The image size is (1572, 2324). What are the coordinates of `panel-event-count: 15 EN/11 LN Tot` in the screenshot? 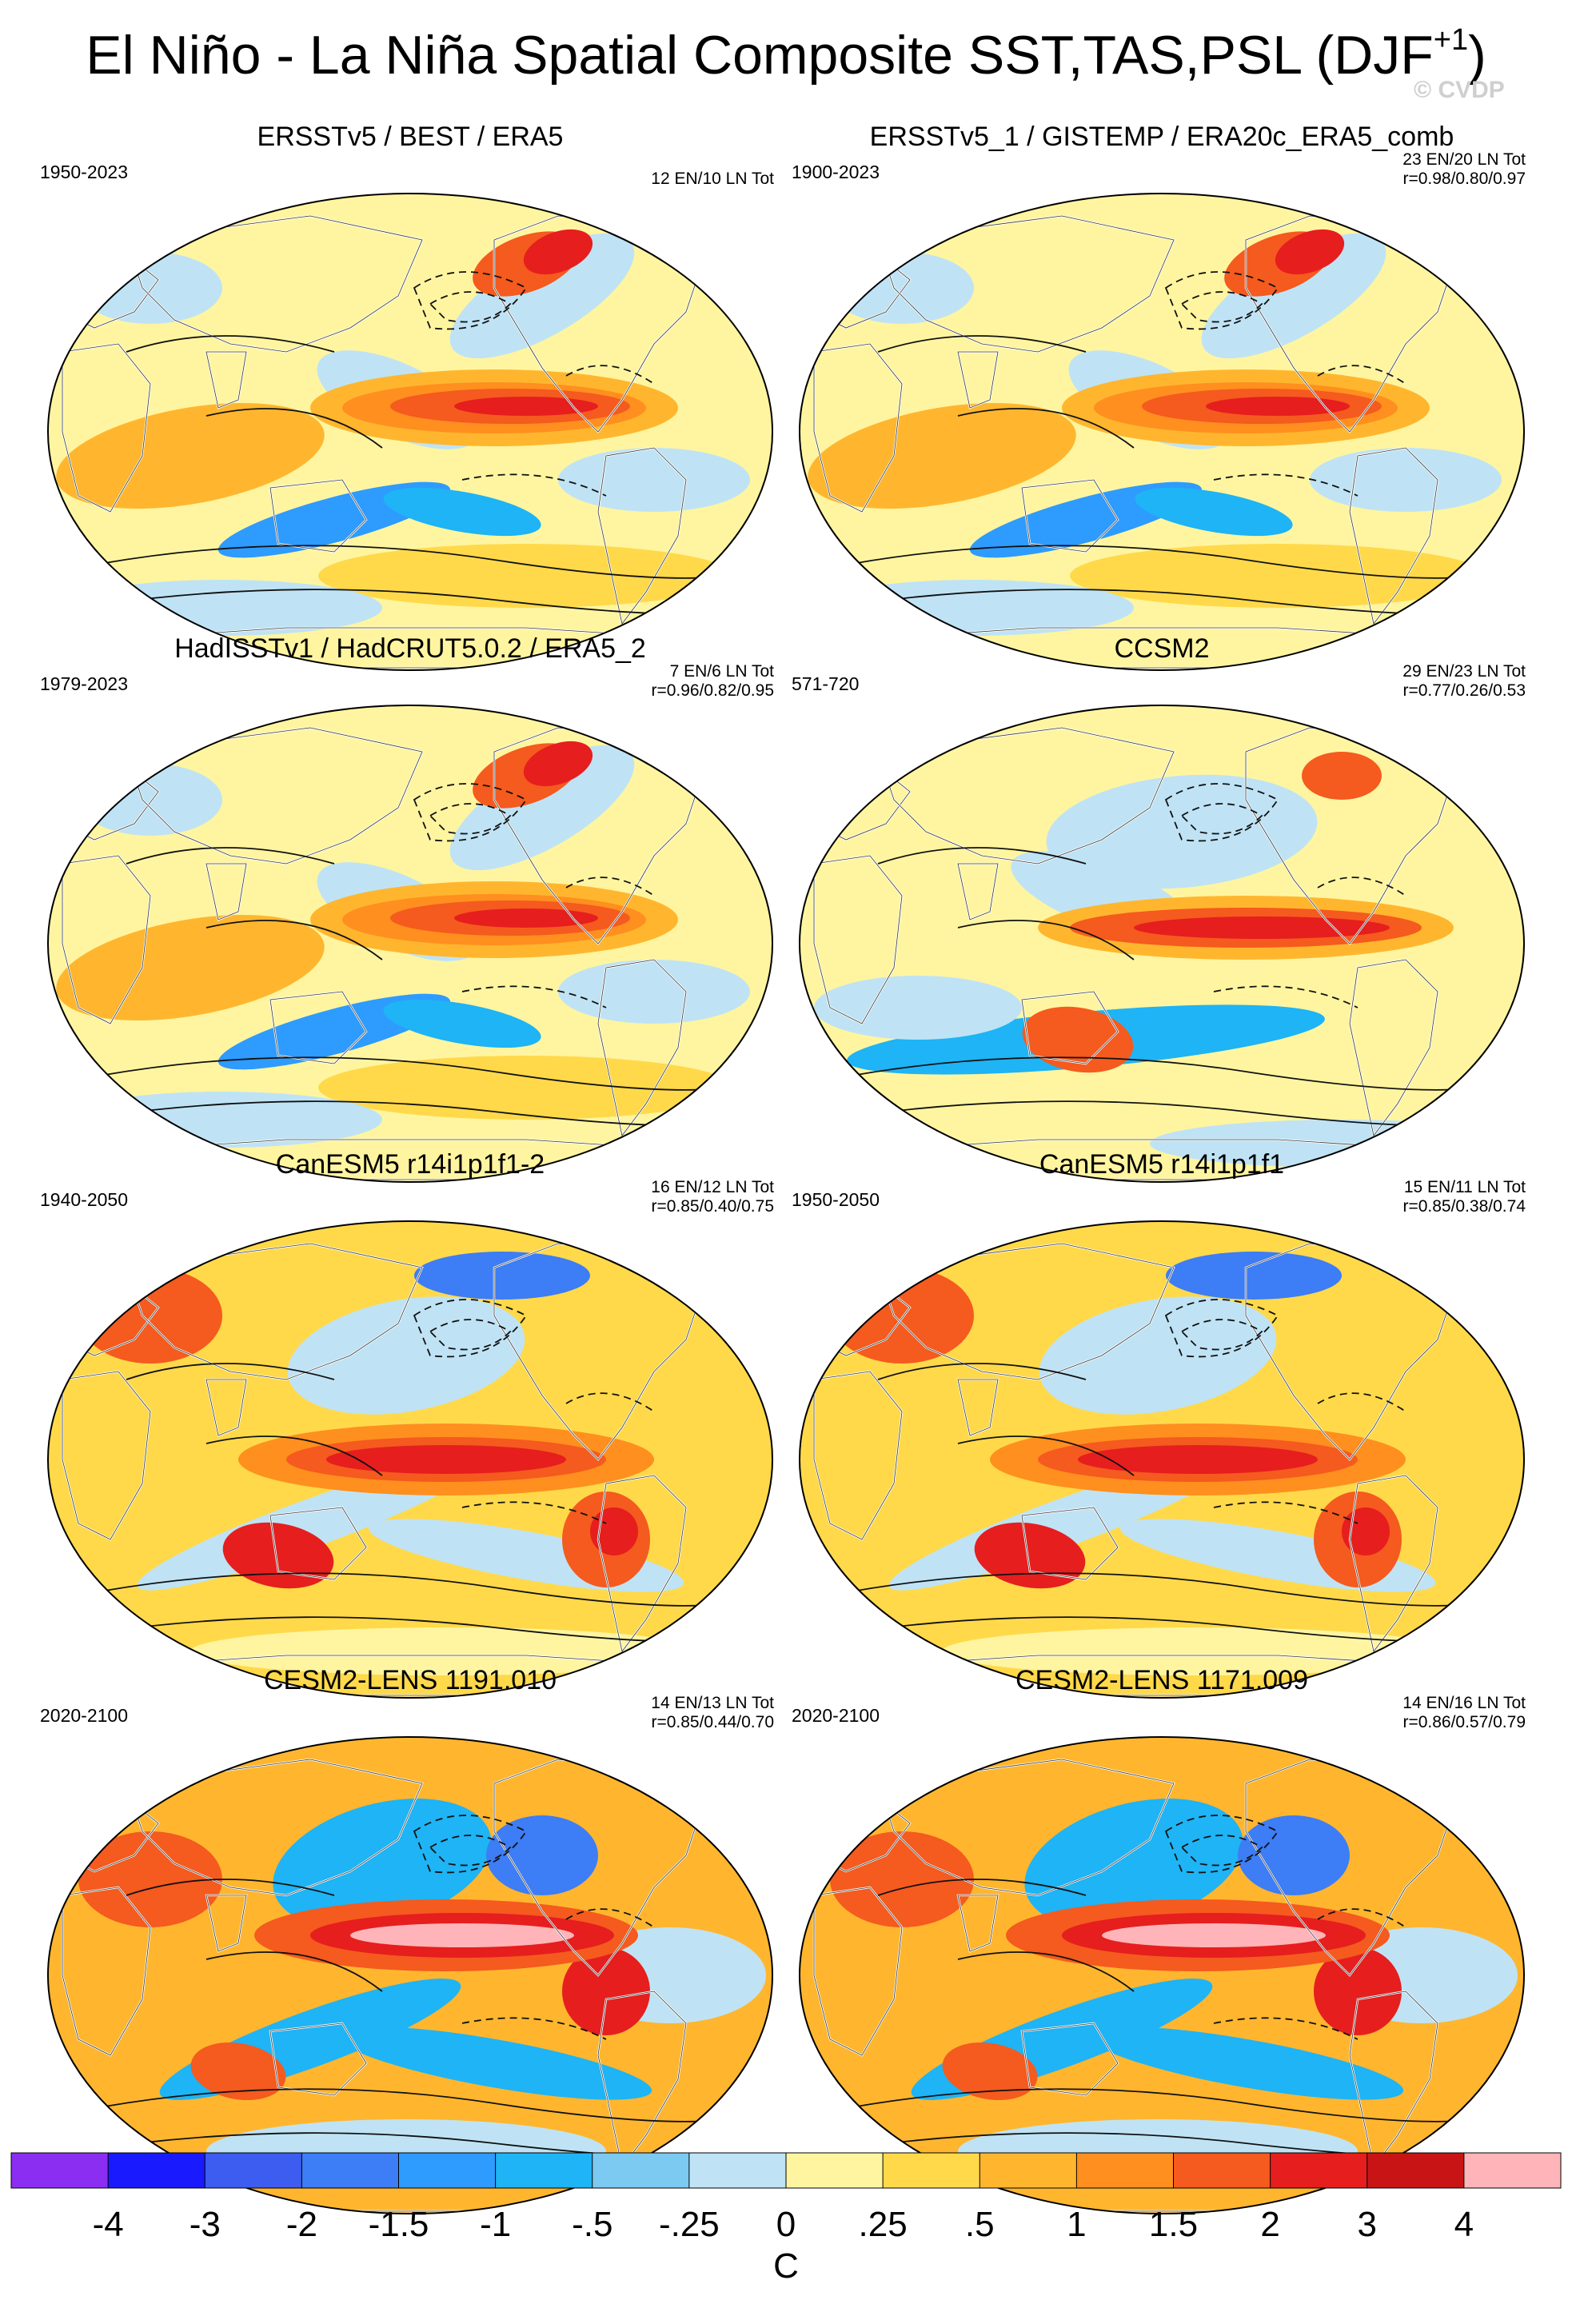 It's located at (1465, 1187).